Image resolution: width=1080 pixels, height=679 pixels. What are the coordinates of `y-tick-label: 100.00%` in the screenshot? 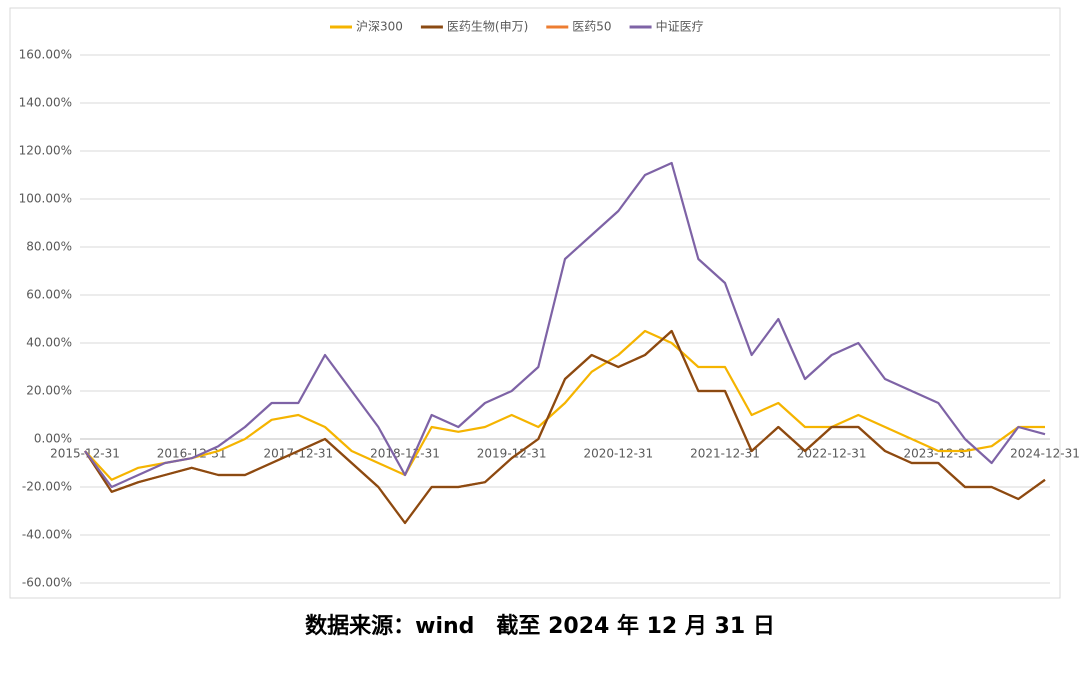 It's located at (45, 199).